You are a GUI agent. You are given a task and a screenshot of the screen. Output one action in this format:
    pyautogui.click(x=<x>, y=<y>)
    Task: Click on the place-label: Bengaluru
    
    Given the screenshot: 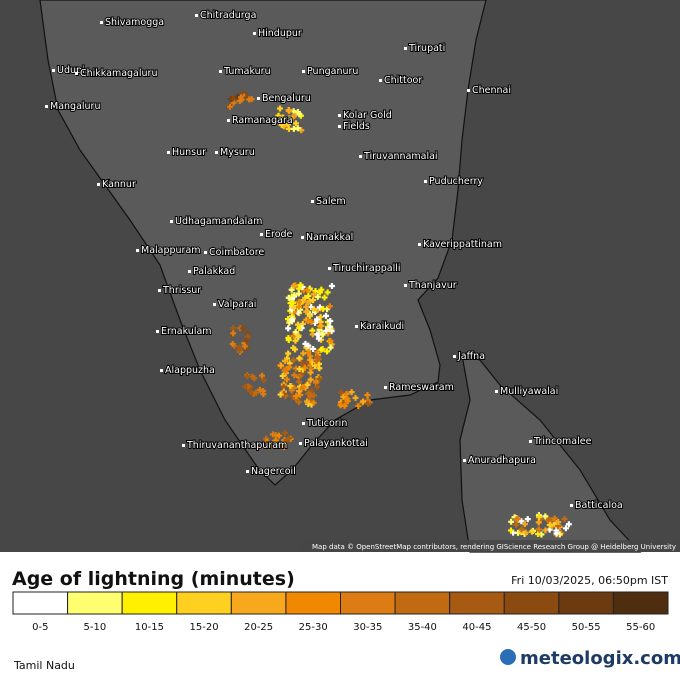 What is the action you would take?
    pyautogui.click(x=286, y=98)
    